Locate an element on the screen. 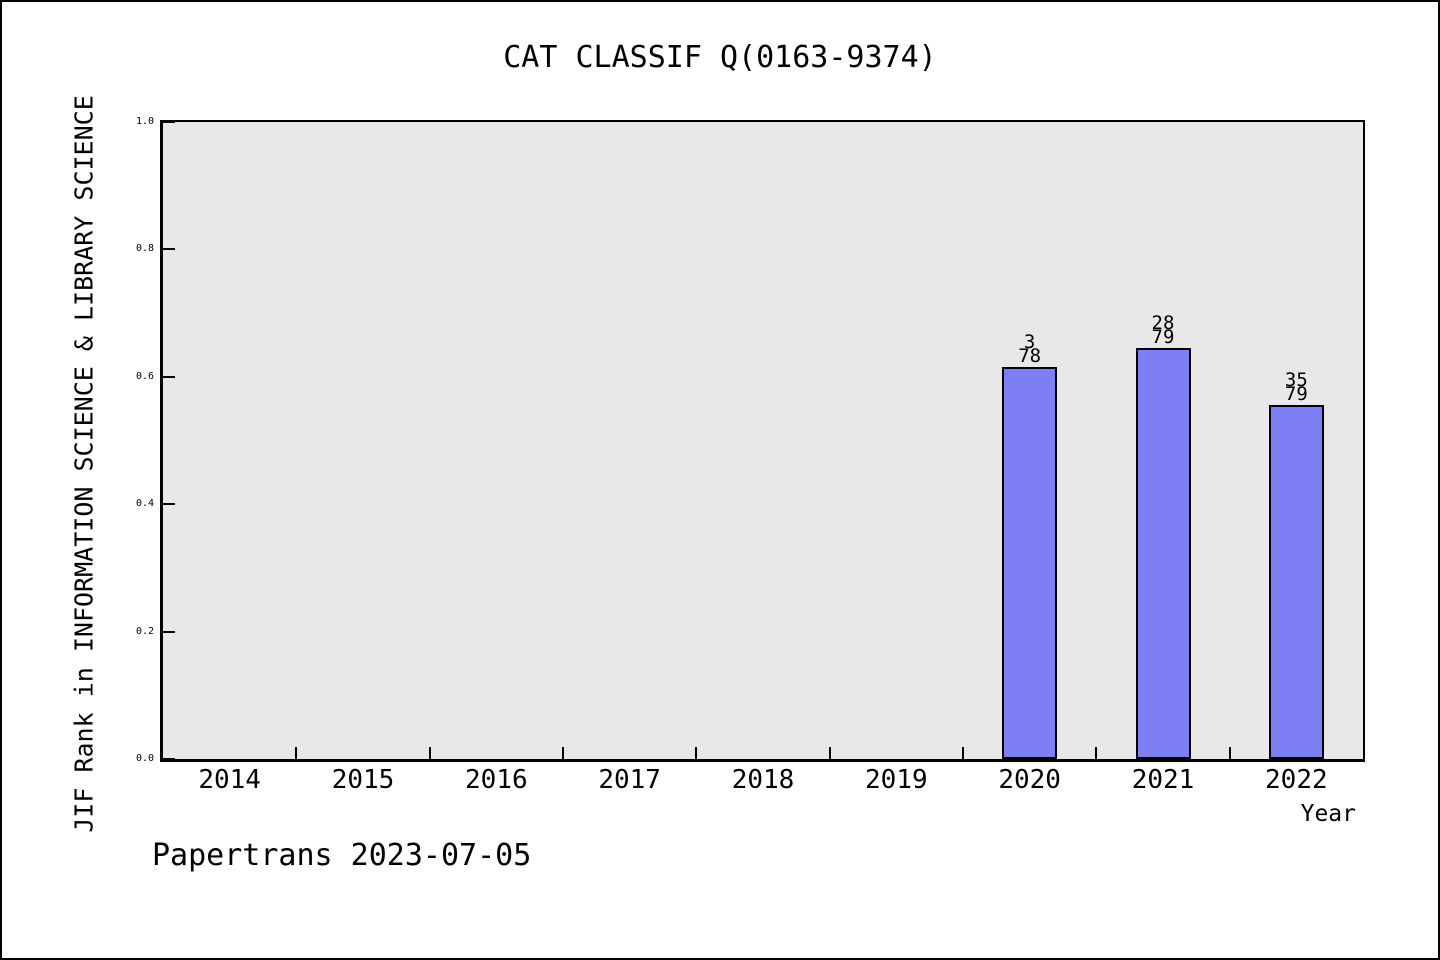 Image resolution: width=1440 pixels, height=960 pixels. x-axis-label: Year is located at coordinates (1328, 814).